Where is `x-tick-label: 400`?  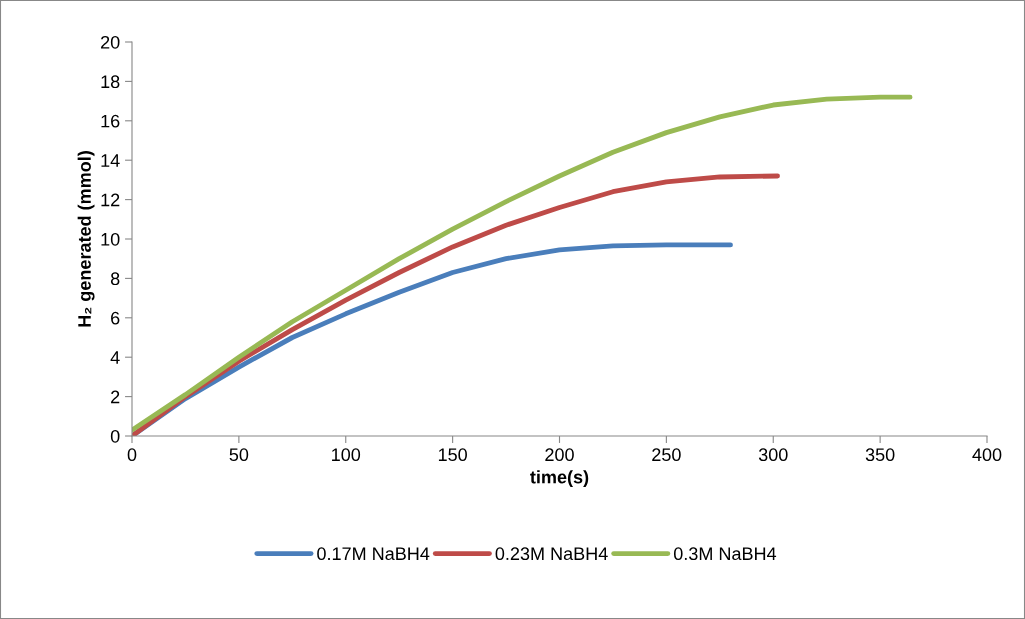 x-tick-label: 400 is located at coordinates (987, 455).